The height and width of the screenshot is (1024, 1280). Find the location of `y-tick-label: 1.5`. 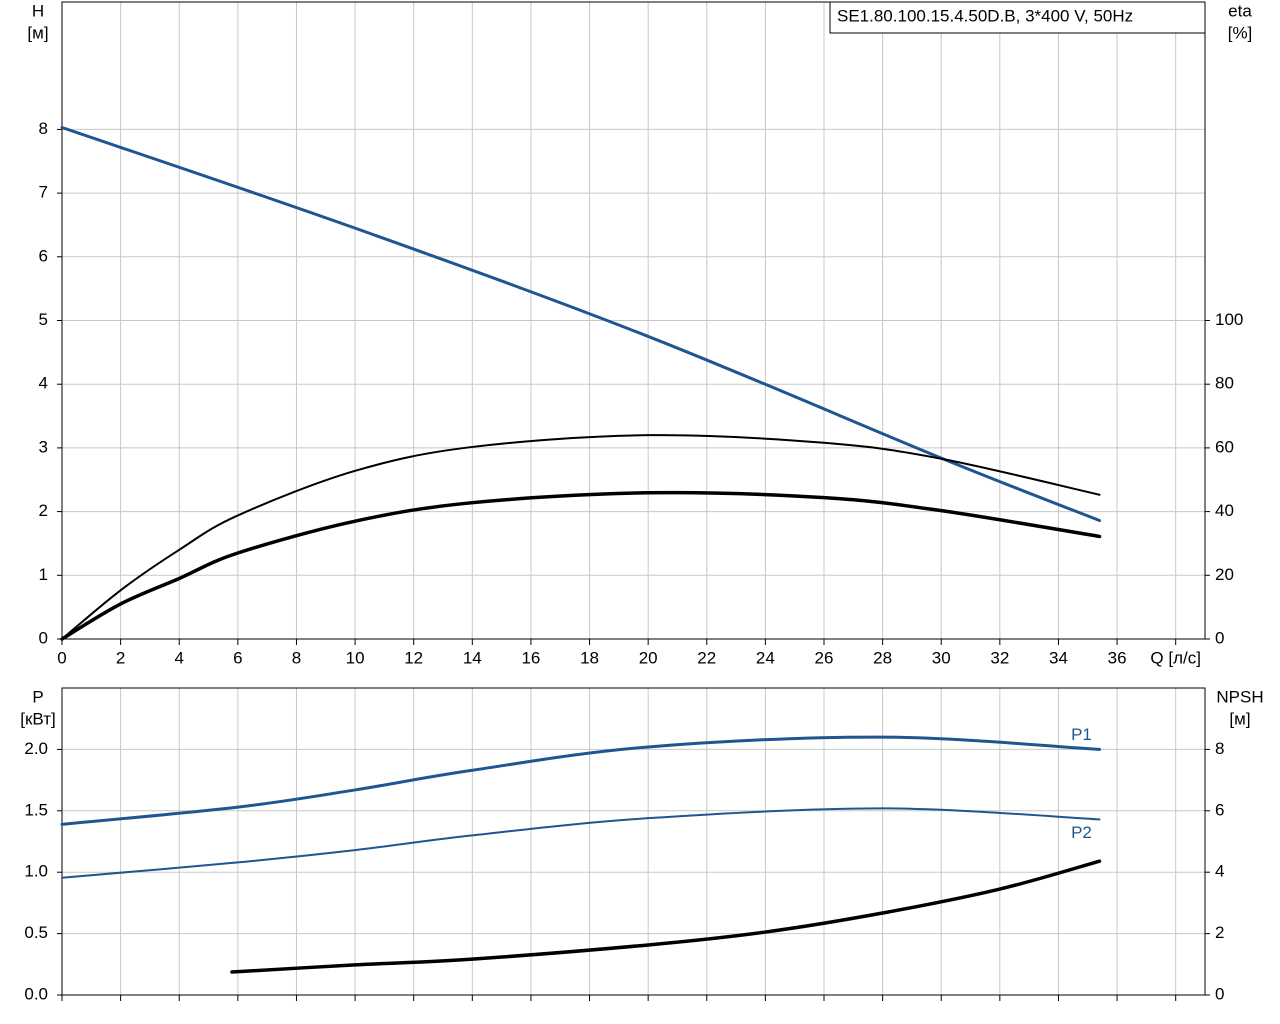

y-tick-label: 1.5 is located at coordinates (36, 809).